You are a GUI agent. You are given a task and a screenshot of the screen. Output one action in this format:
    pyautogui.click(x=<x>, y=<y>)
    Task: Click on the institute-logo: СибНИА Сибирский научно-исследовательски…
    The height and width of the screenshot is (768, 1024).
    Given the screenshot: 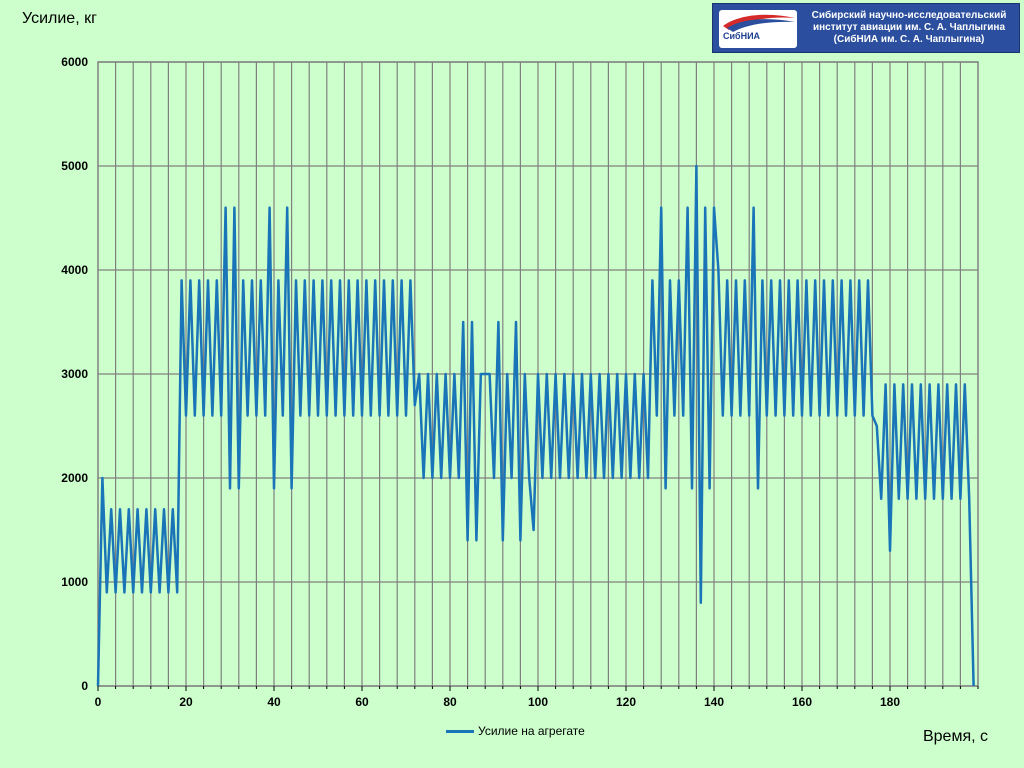 What is the action you would take?
    pyautogui.click(x=866, y=28)
    